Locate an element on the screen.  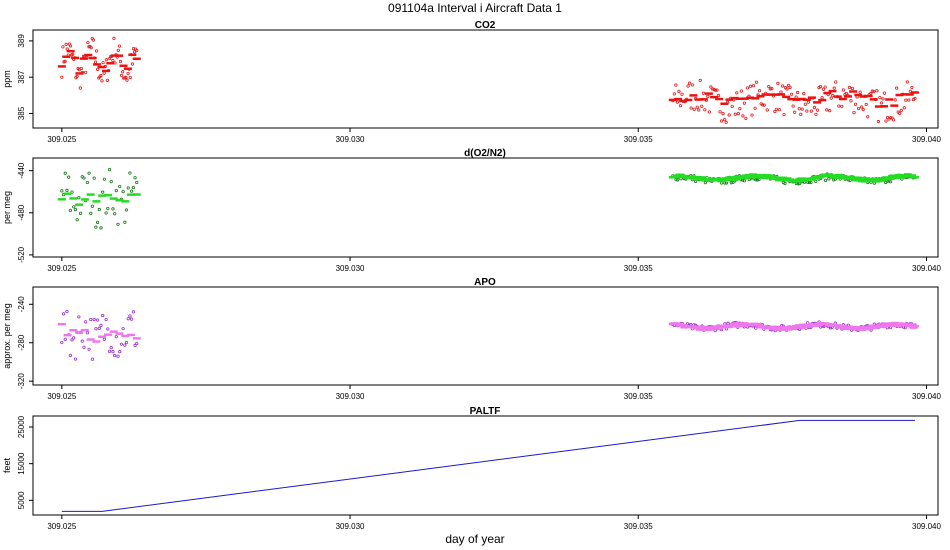
x-tick-label: 309.030 is located at coordinates (350, 139).